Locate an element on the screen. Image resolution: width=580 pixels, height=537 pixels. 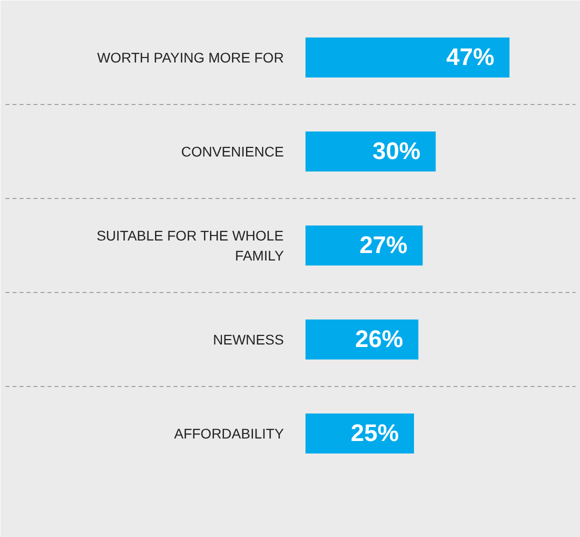
y-tick-label: NEWNESS is located at coordinates (248, 340).